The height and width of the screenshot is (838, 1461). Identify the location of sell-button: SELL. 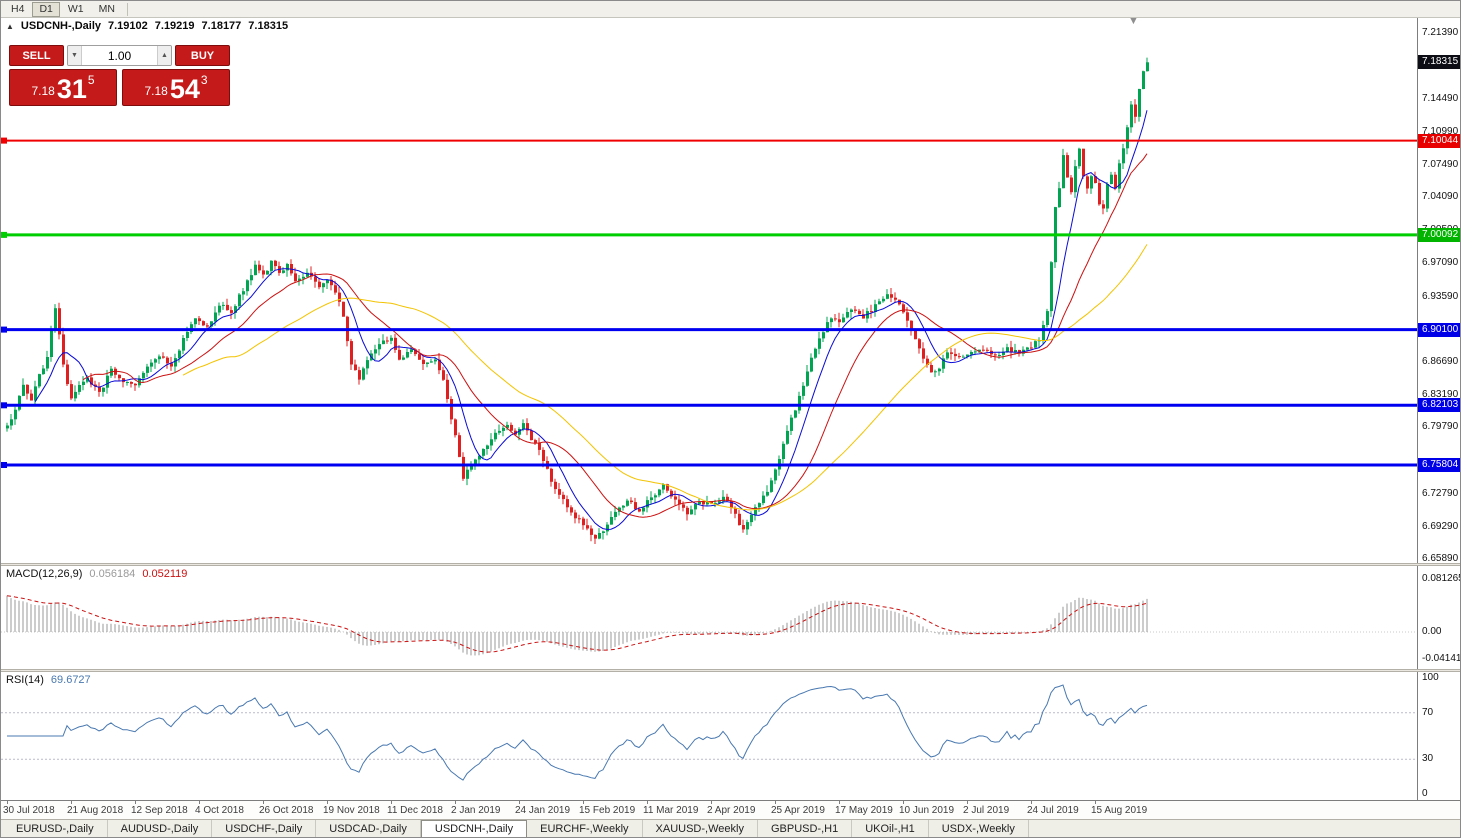
(36, 55).